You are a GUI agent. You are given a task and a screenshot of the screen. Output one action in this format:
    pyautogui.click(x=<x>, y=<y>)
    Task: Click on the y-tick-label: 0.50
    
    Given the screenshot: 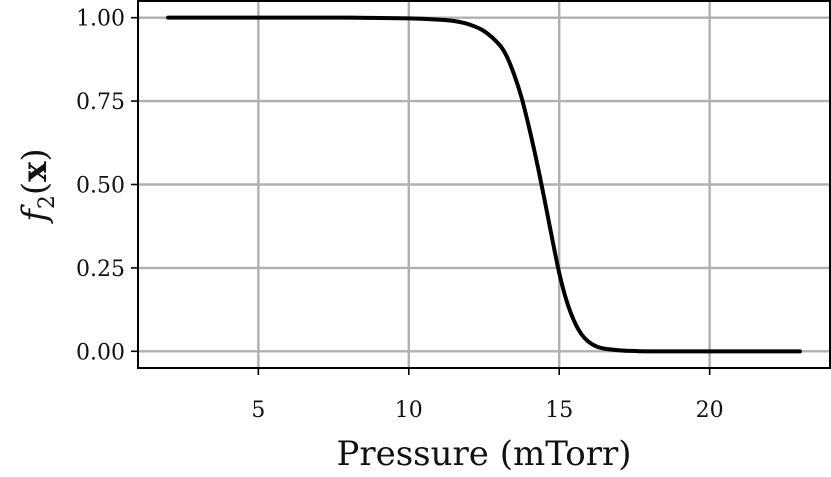 What is the action you would take?
    pyautogui.click(x=100, y=186)
    